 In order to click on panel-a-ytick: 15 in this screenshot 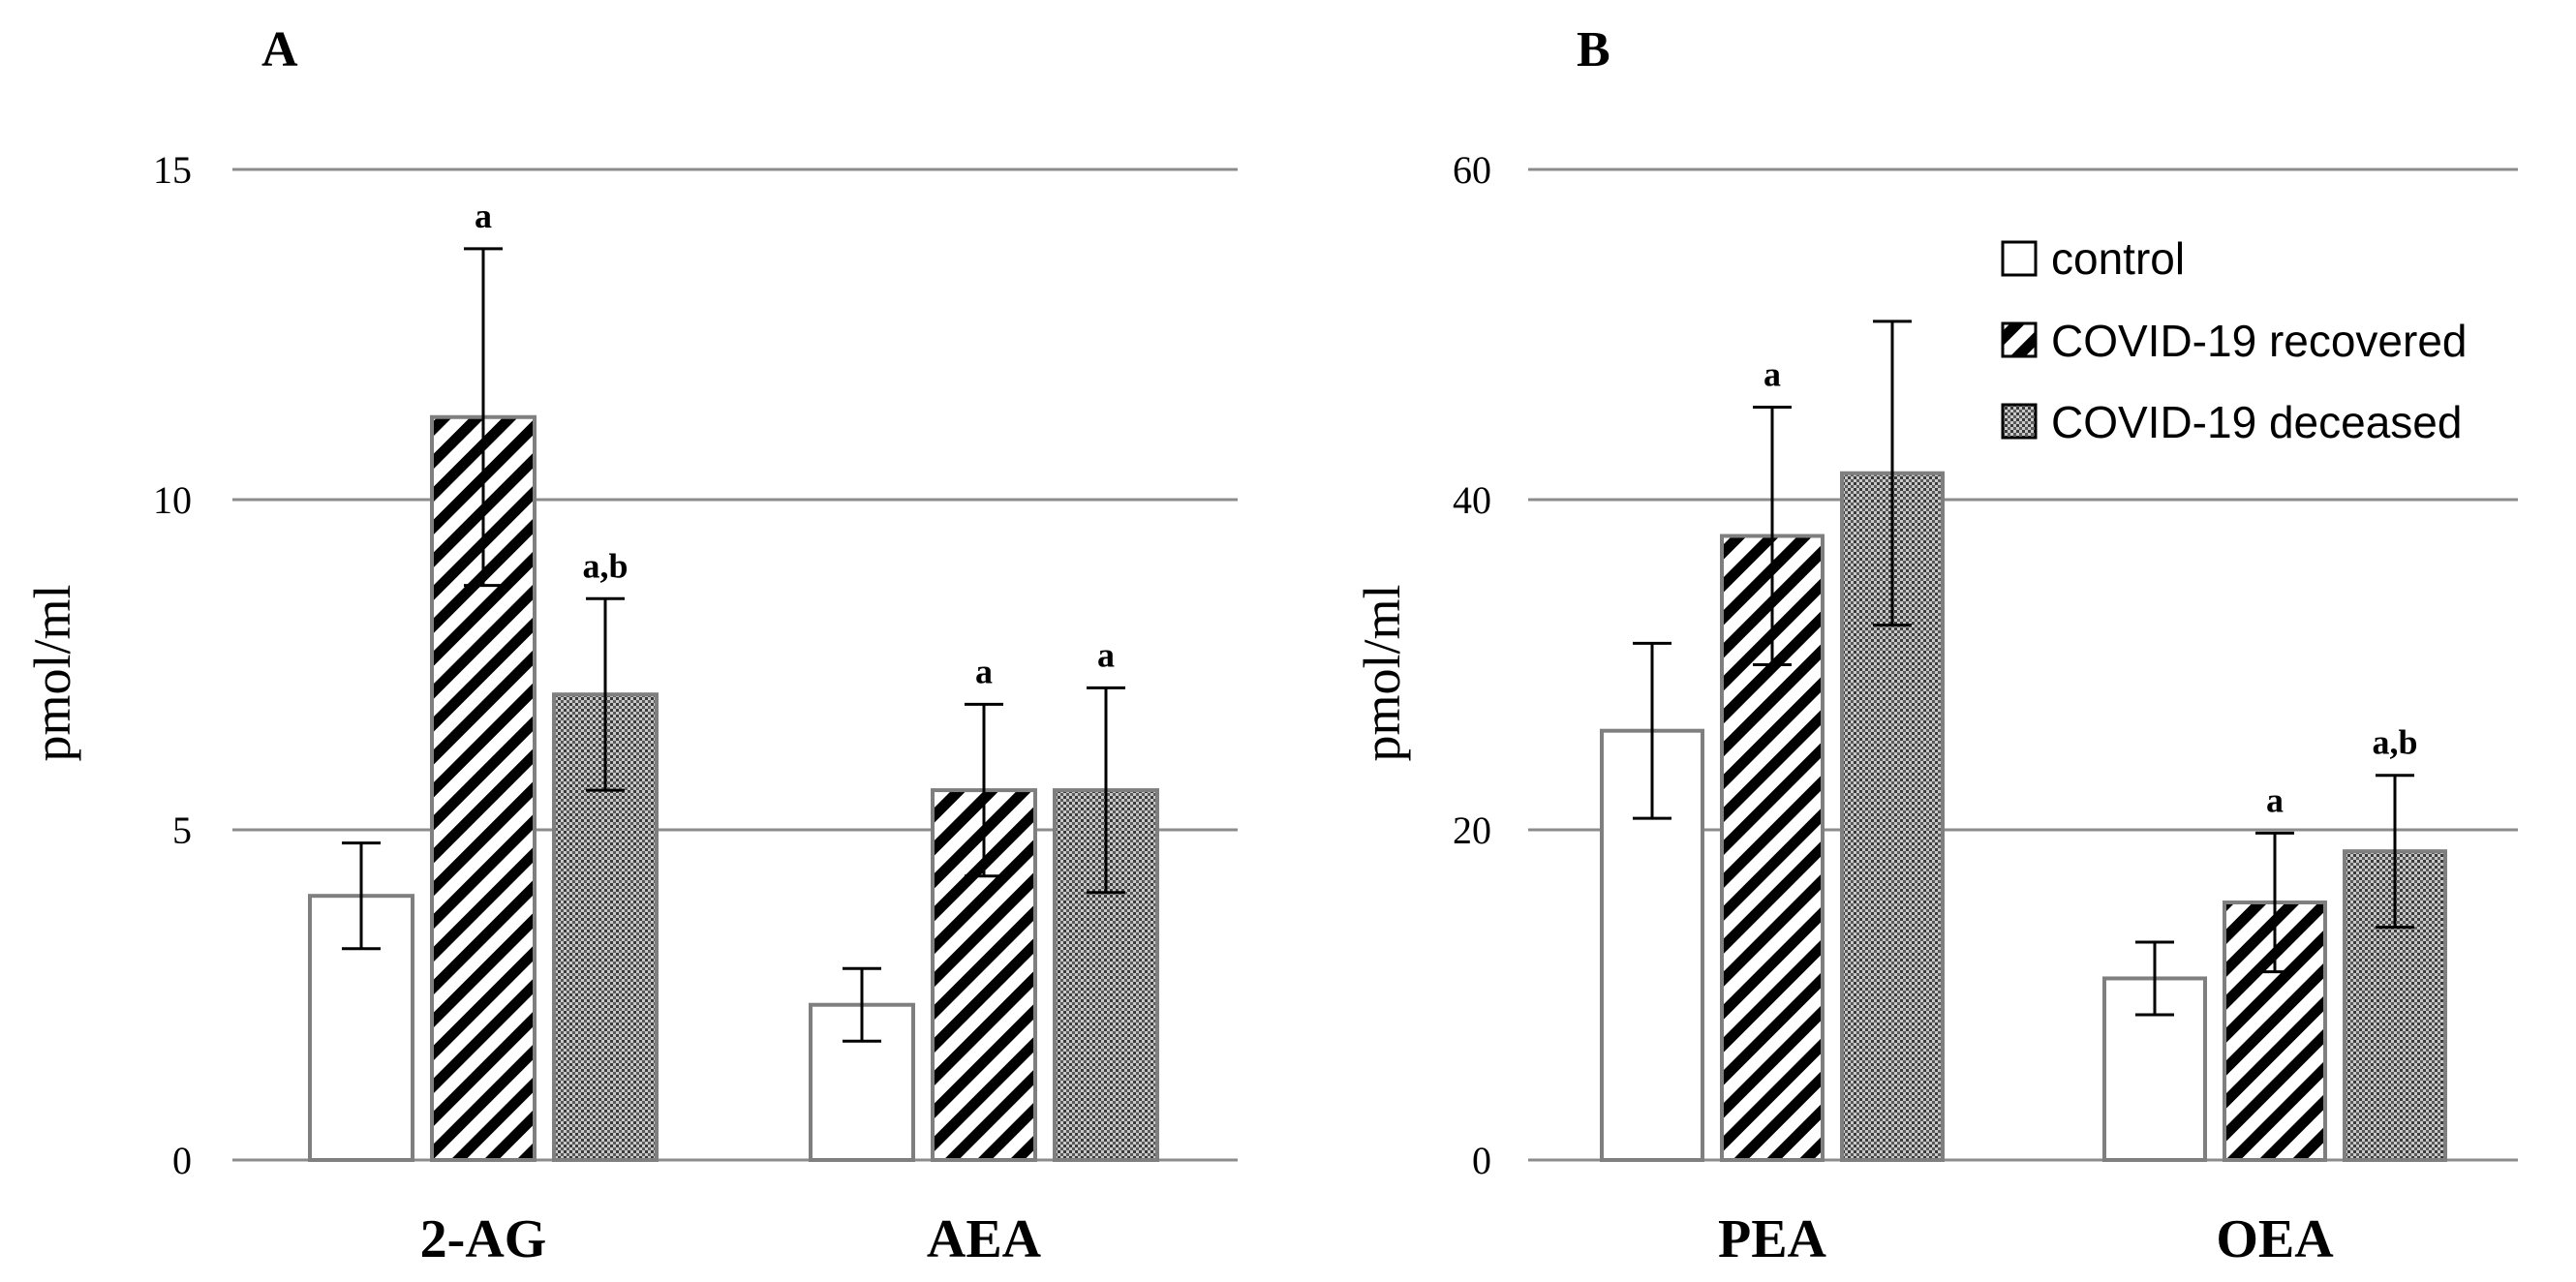, I will do `click(172, 170)`.